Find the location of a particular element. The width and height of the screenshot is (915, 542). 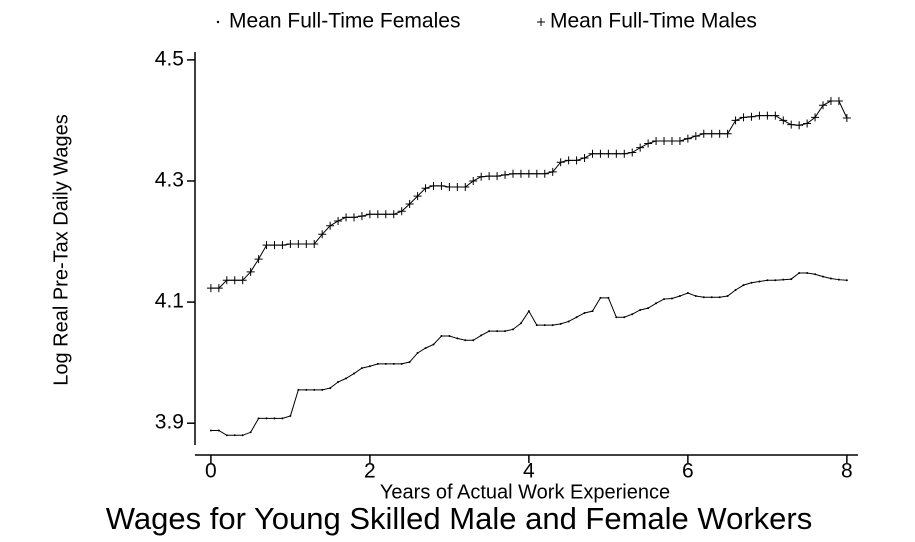

y-axis-label: Log Real Pre-Tax Daily Wages is located at coordinates (61, 250).